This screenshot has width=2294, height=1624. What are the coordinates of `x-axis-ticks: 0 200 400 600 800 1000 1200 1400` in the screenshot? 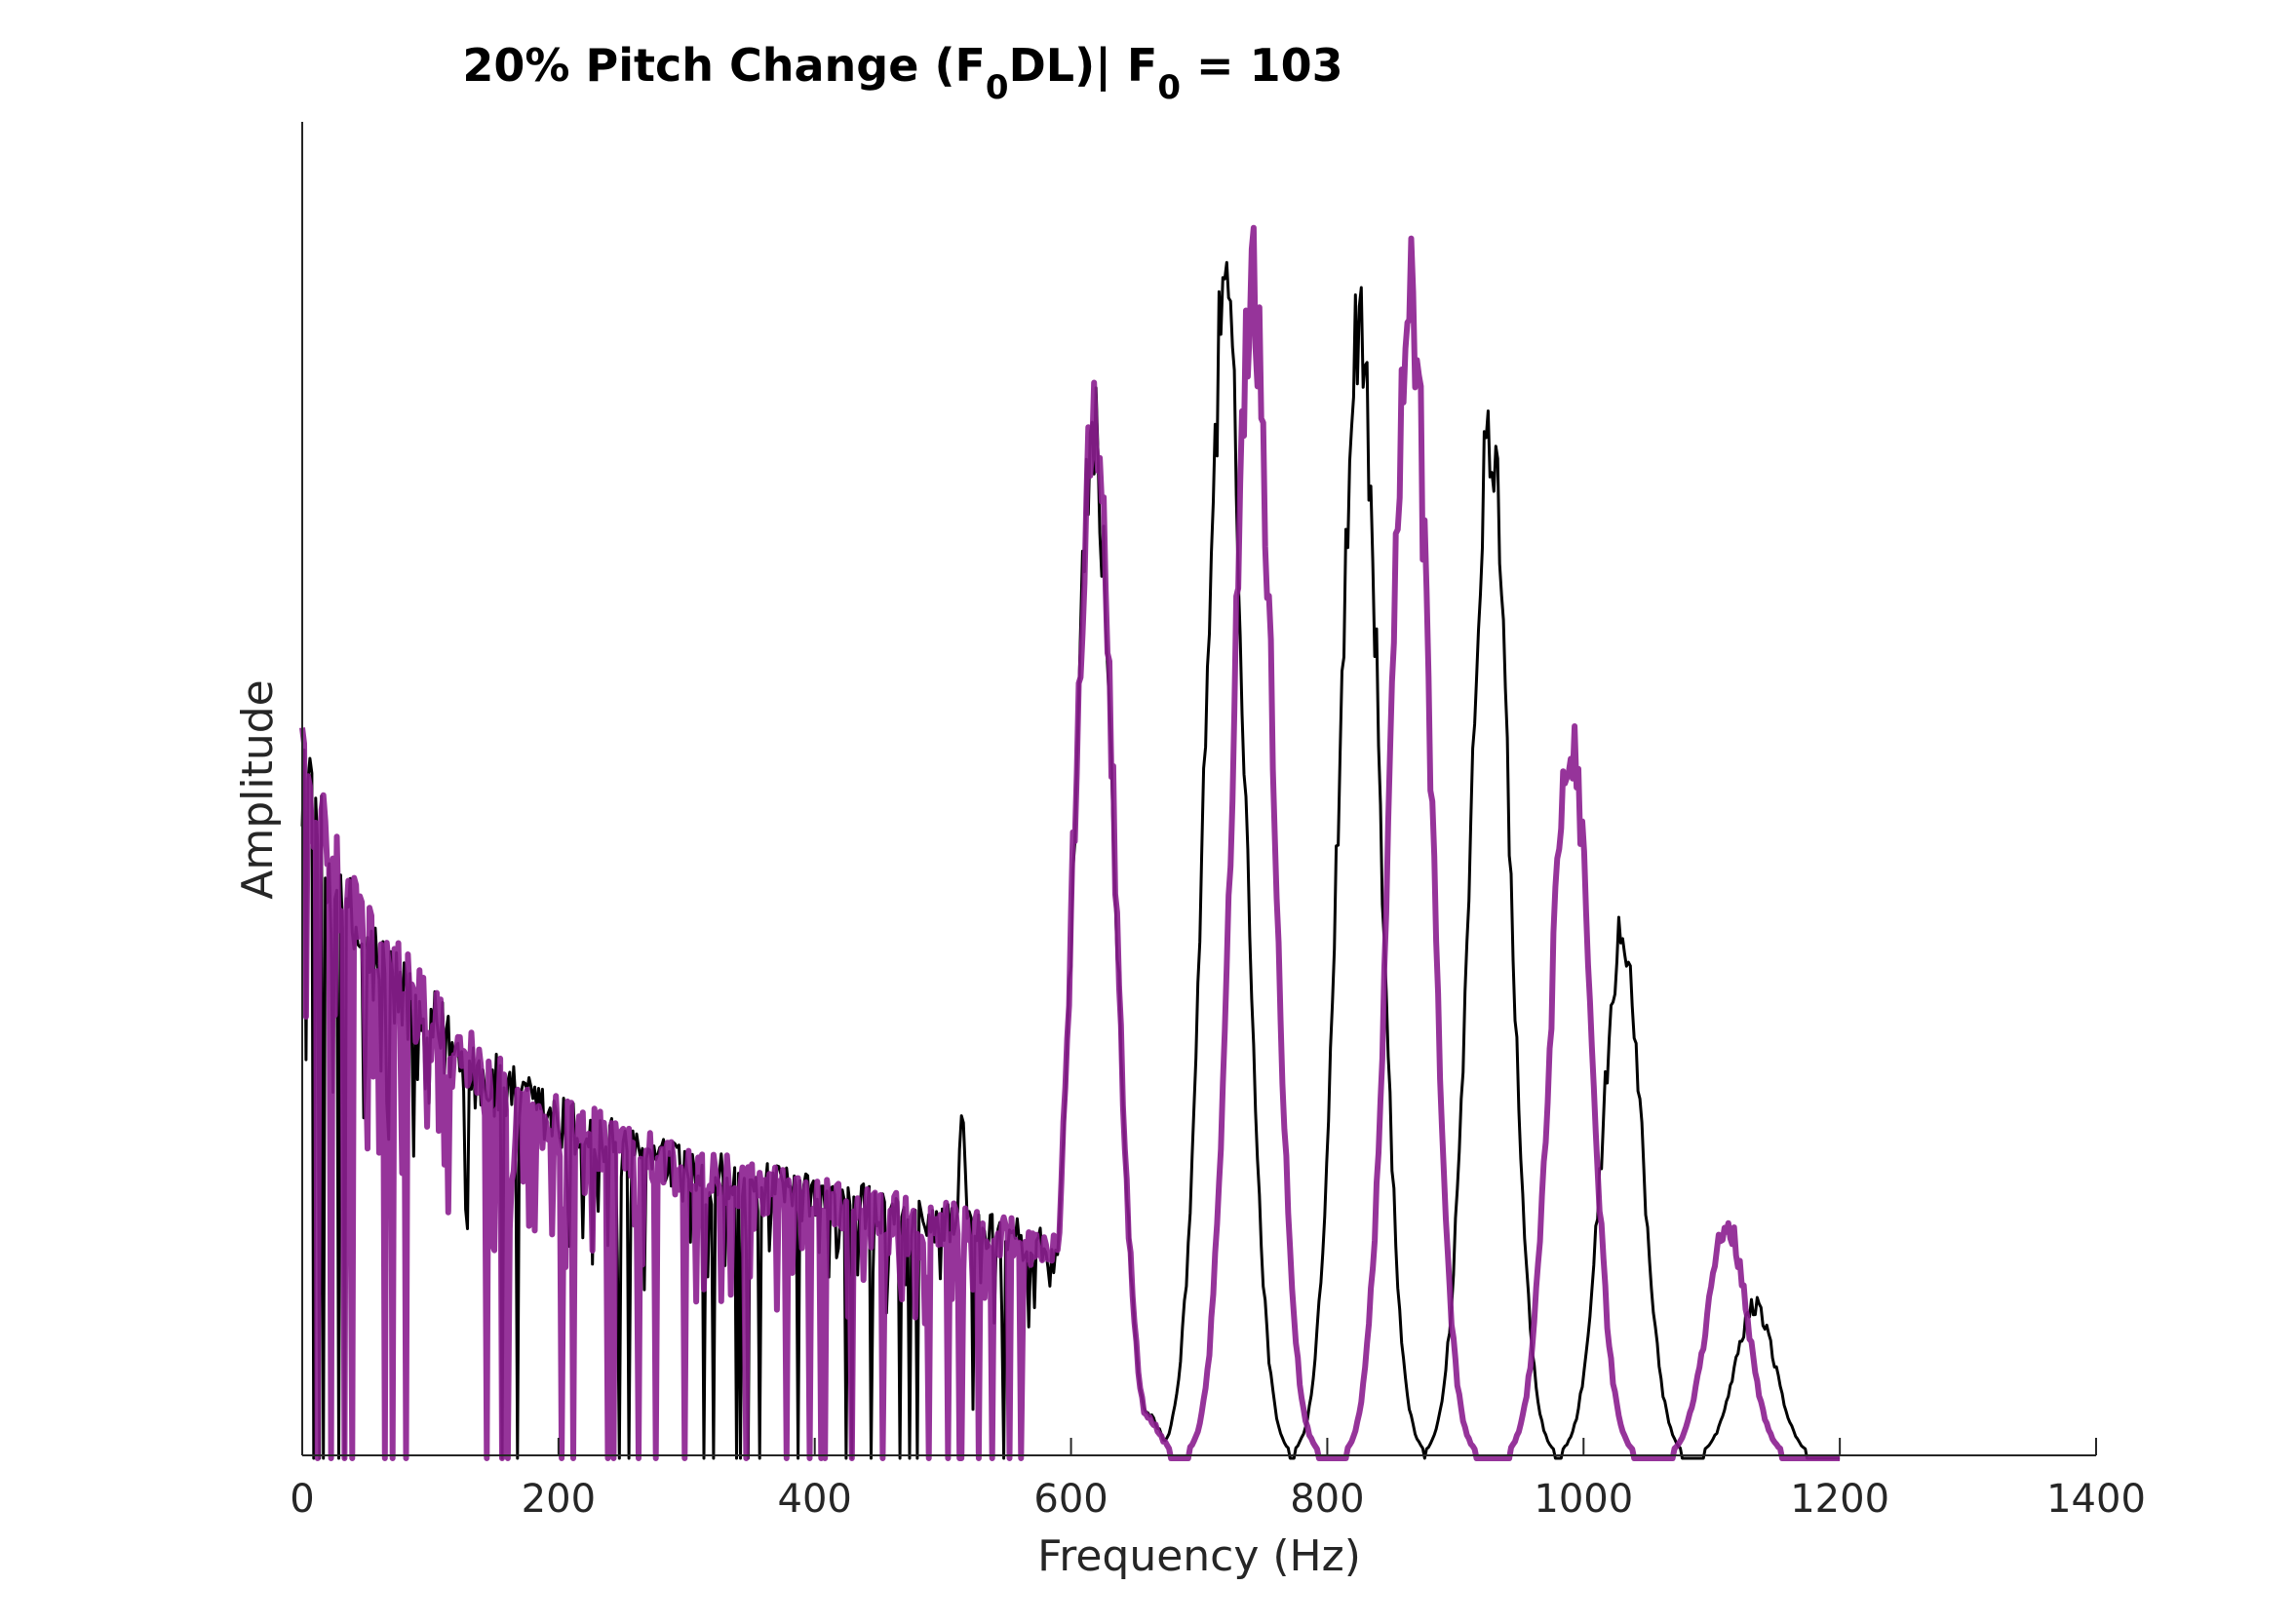 It's located at (1218, 1480).